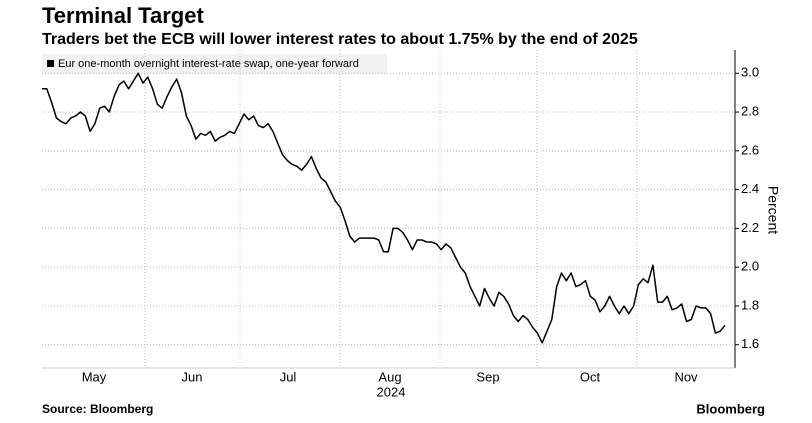 The width and height of the screenshot is (812, 423). I want to click on x-tick-label: Sep, so click(487, 376).